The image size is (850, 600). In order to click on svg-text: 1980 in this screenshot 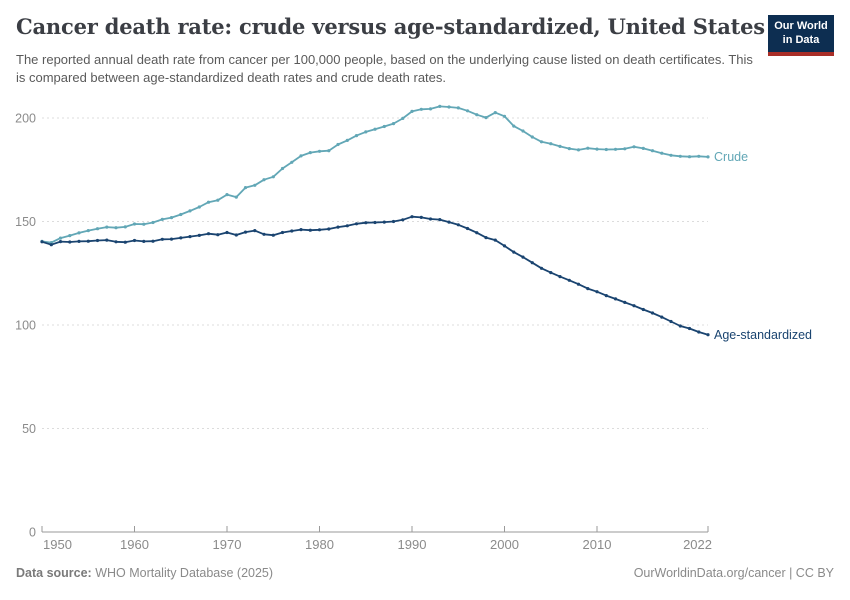, I will do `click(319, 544)`.